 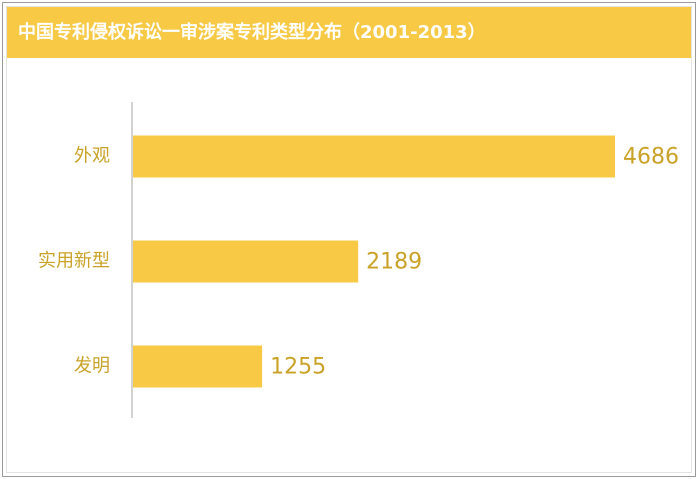 I want to click on y-tick-label: 发明, so click(x=92, y=366).